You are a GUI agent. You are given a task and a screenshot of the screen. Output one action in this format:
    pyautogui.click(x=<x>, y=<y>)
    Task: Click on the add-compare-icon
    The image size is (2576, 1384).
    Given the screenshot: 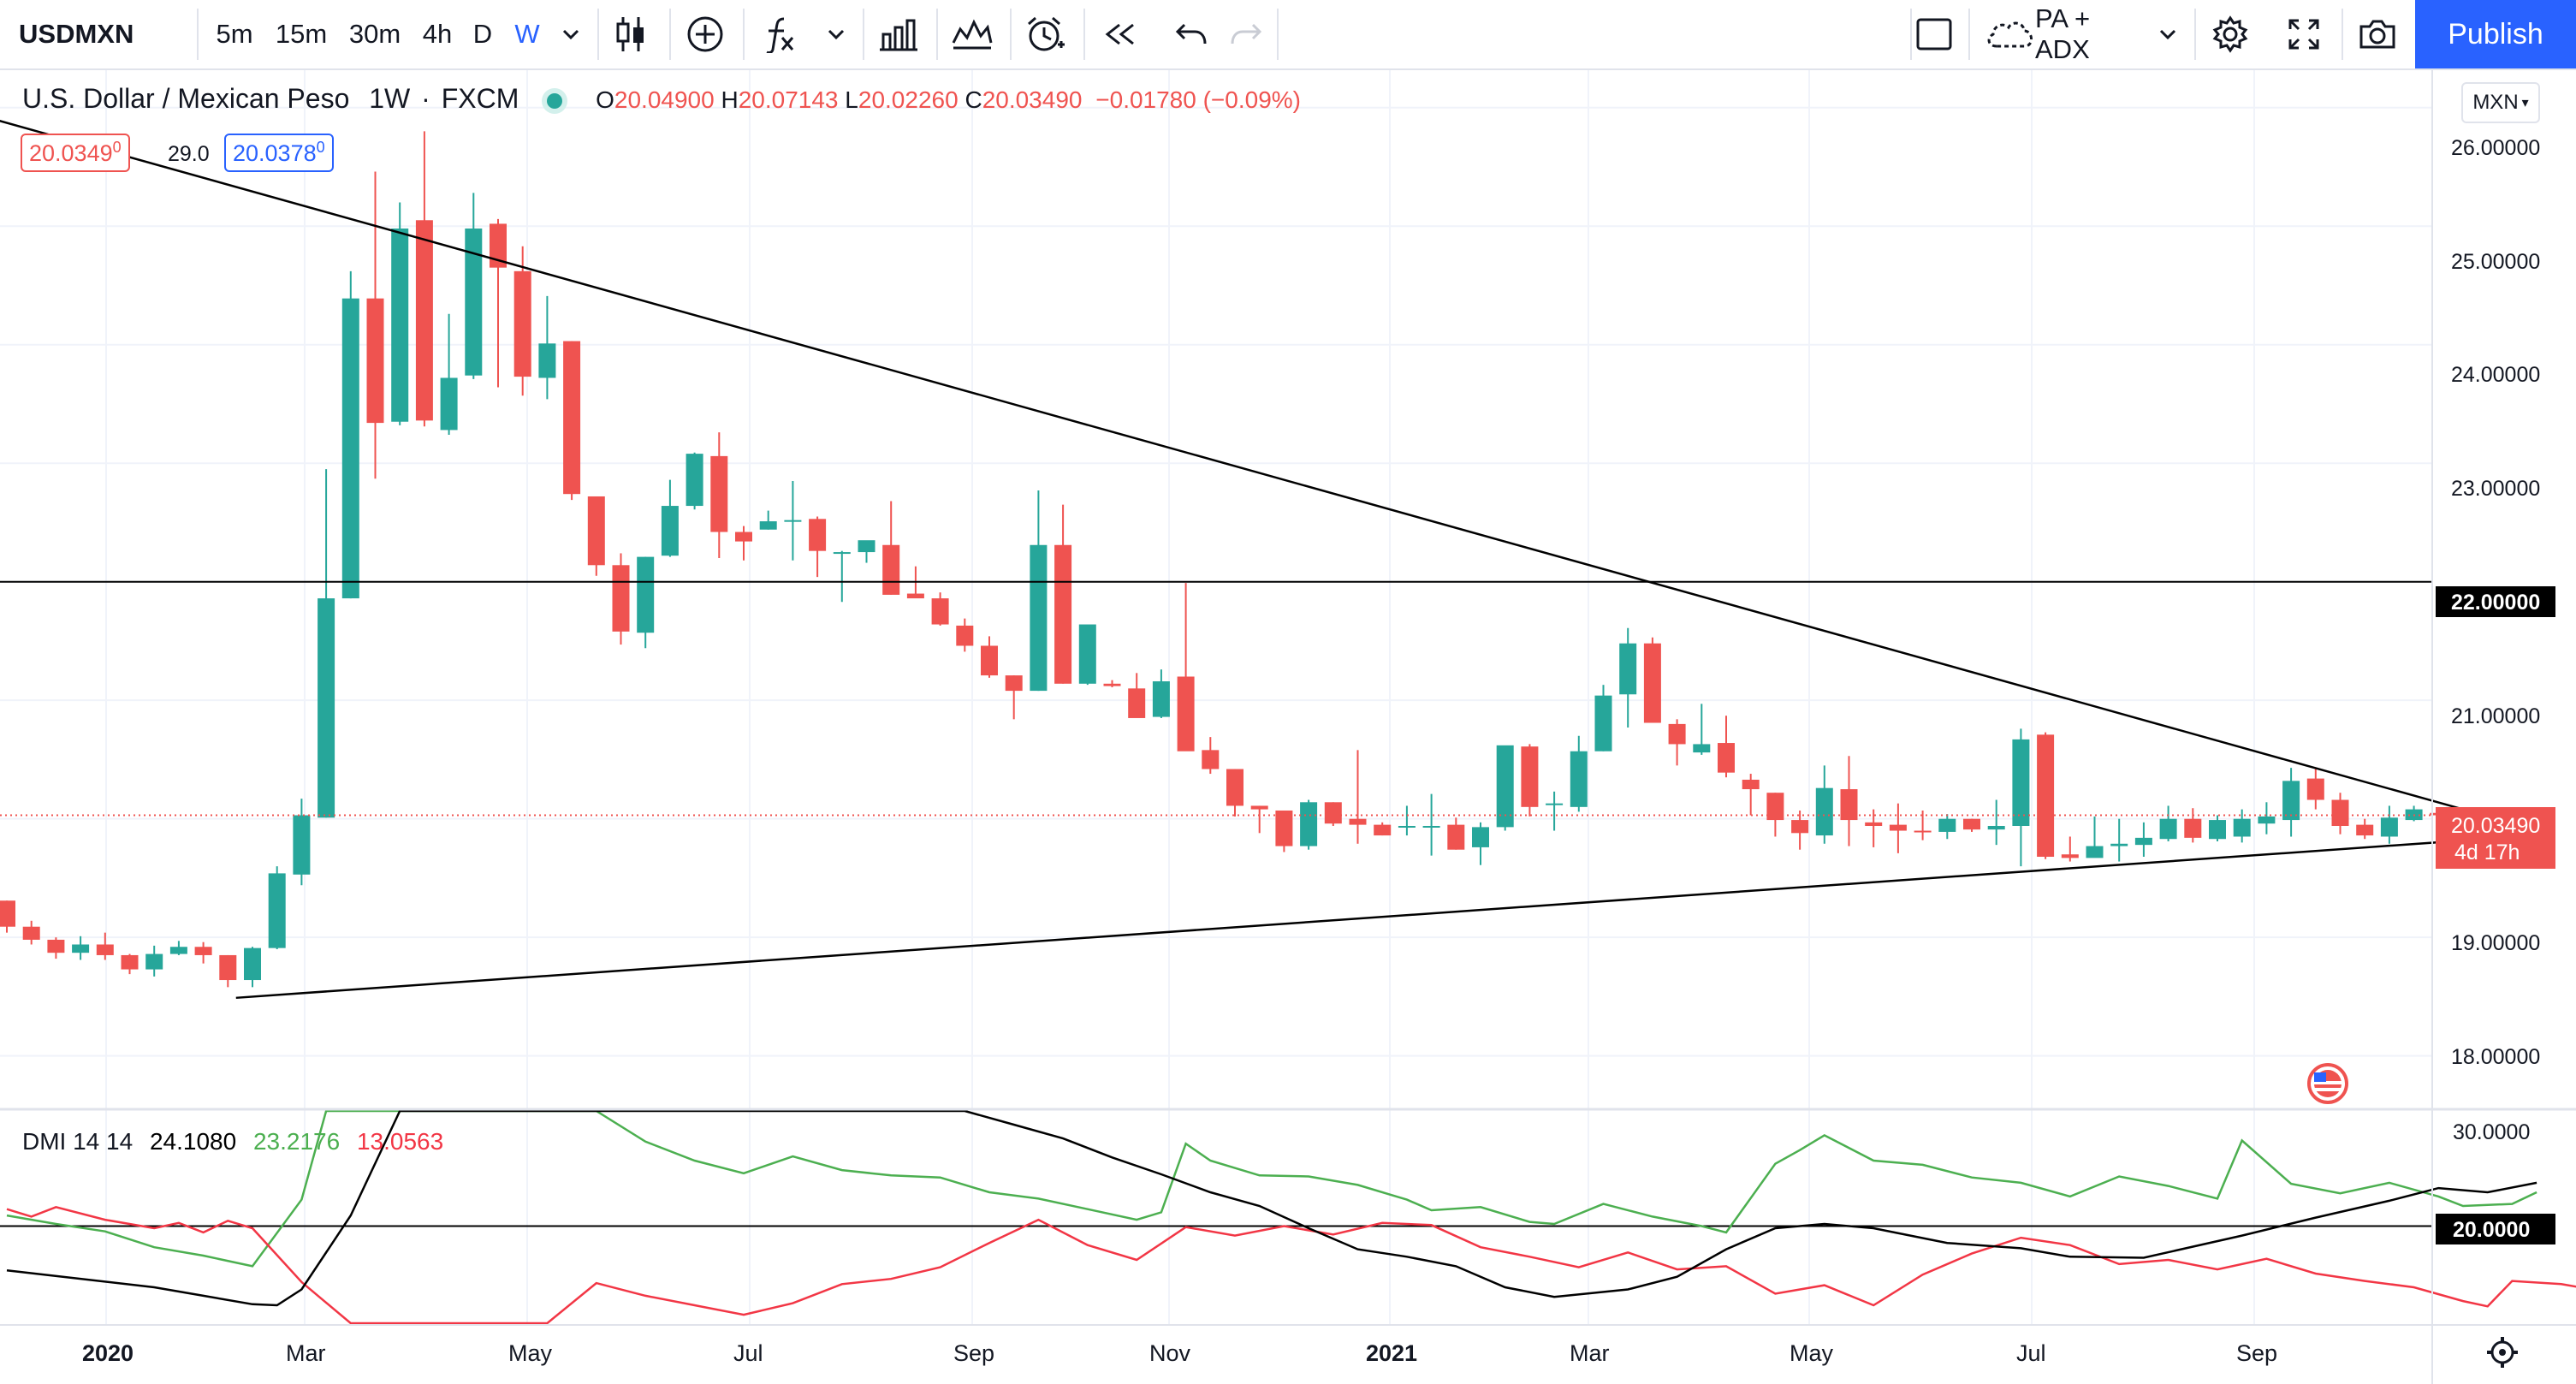 What is the action you would take?
    pyautogui.click(x=705, y=34)
    